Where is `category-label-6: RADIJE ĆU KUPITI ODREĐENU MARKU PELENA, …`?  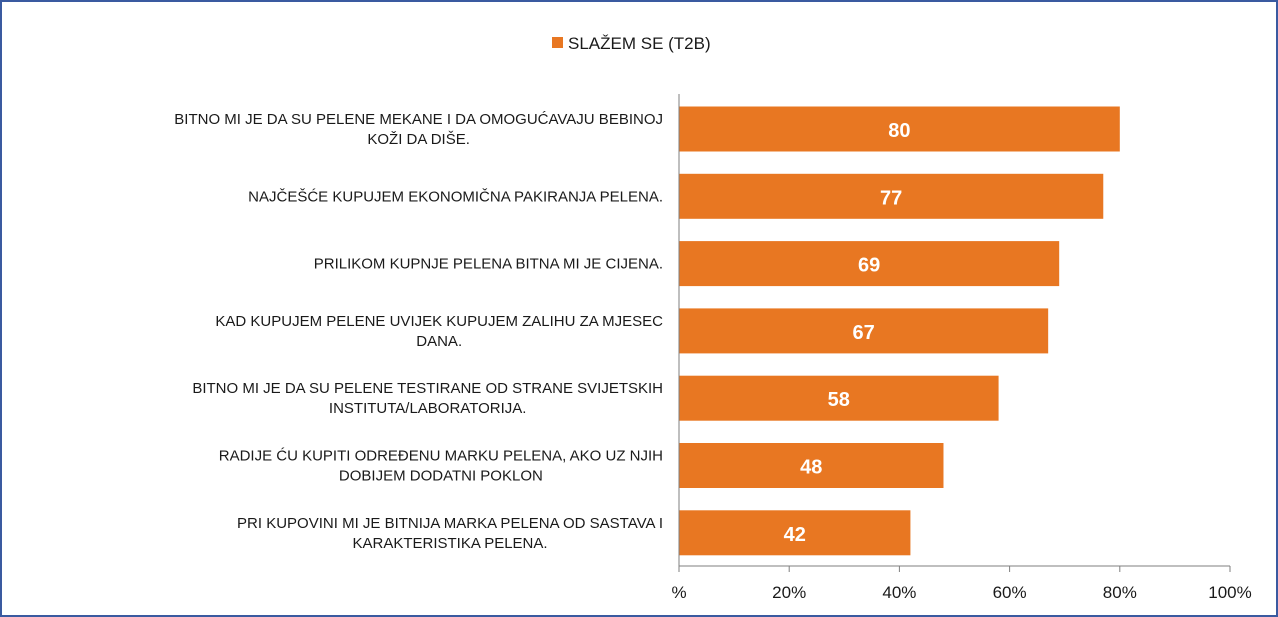 category-label-6: RADIJE ĆU KUPITI ODREĐENU MARKU PELENA, … is located at coordinates (441, 466).